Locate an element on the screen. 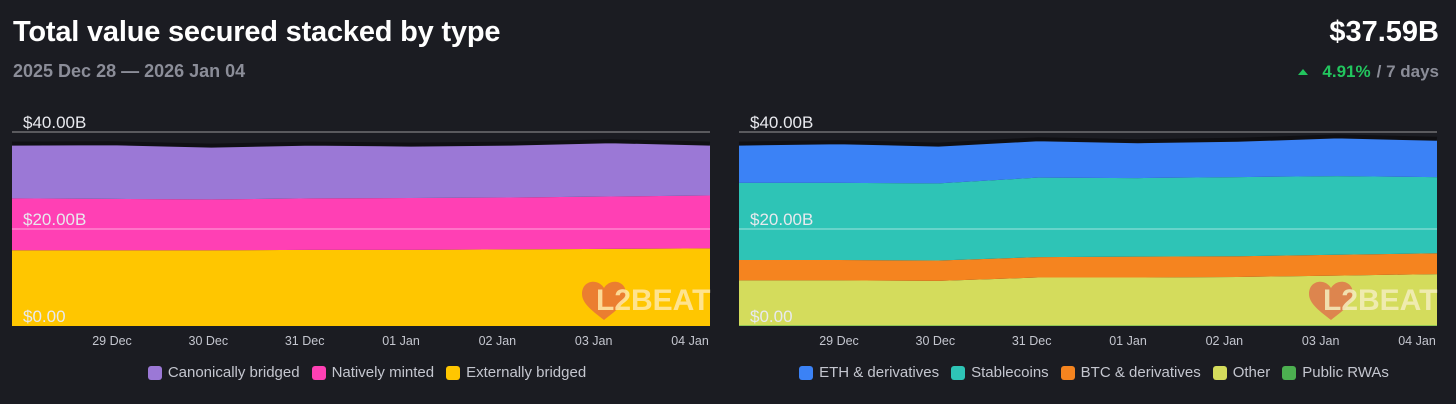 The height and width of the screenshot is (404, 1456). area-other is located at coordinates (1088, 300).